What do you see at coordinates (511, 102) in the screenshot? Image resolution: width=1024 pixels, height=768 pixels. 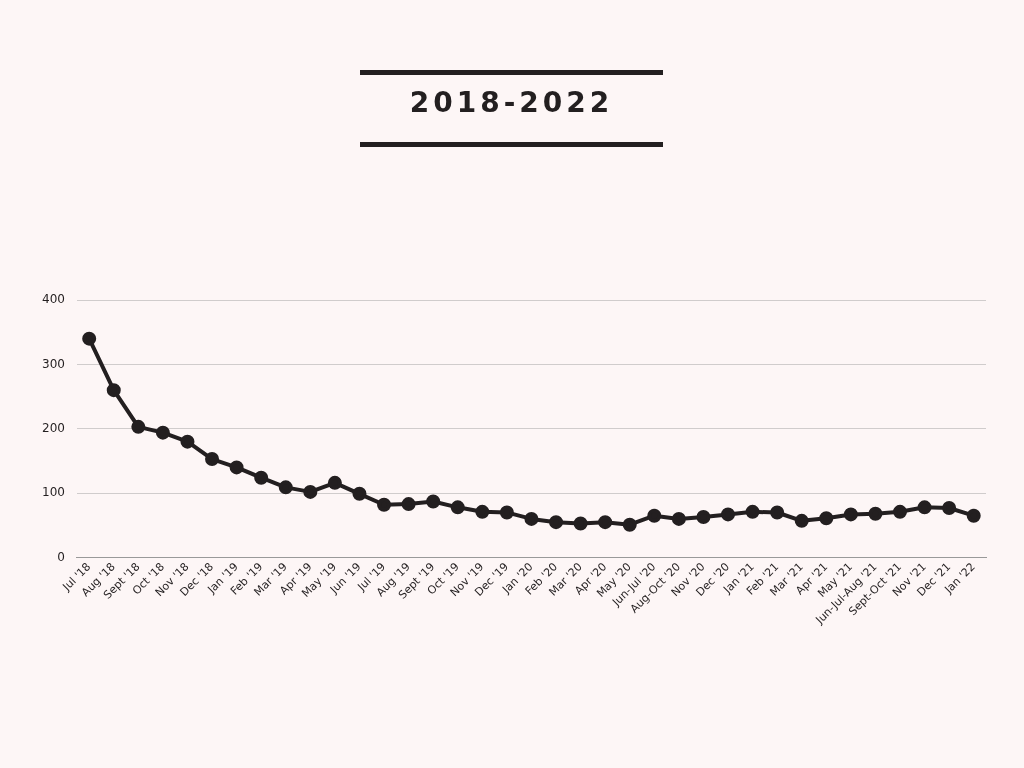 I see `chart-title: 2018-2022` at bounding box center [511, 102].